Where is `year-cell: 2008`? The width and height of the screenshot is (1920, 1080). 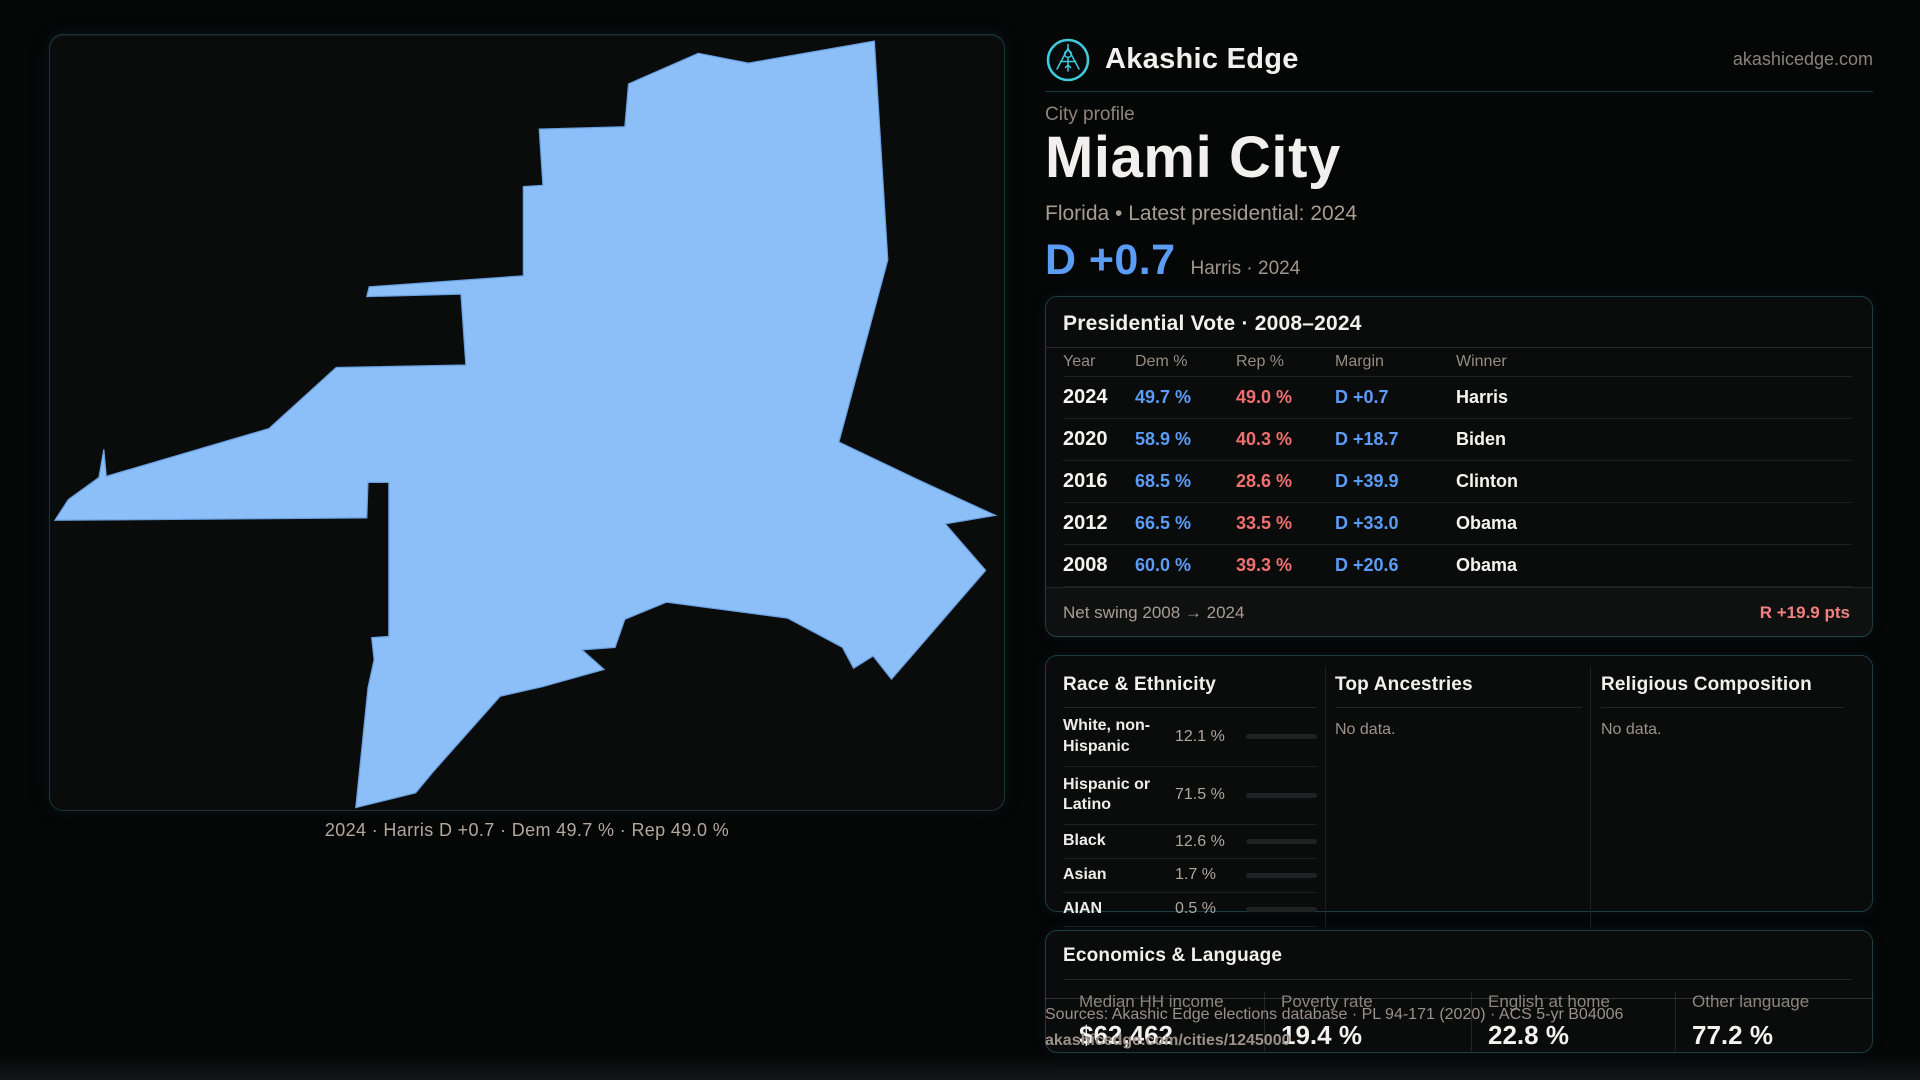 year-cell: 2008 is located at coordinates (1085, 565).